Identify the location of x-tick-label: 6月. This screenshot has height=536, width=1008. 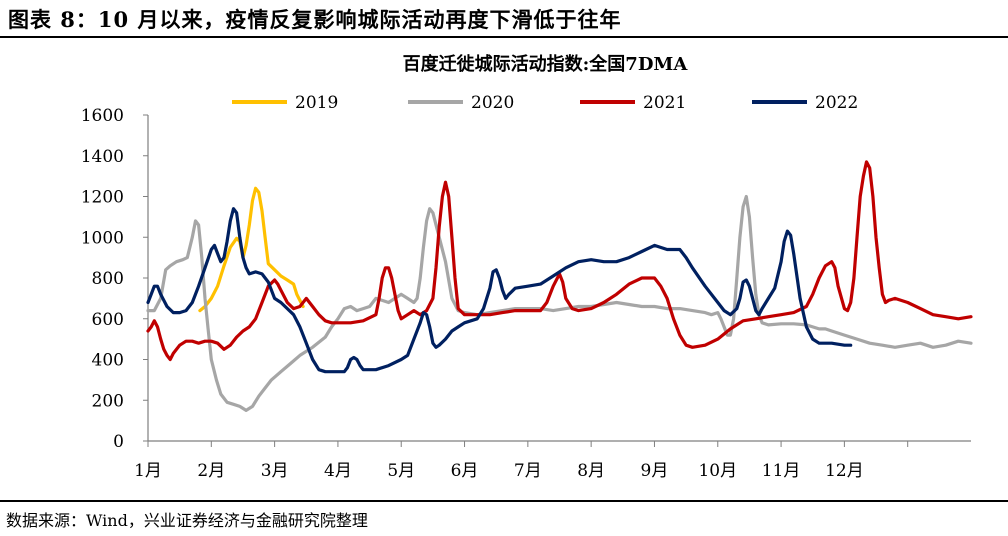
(465, 471).